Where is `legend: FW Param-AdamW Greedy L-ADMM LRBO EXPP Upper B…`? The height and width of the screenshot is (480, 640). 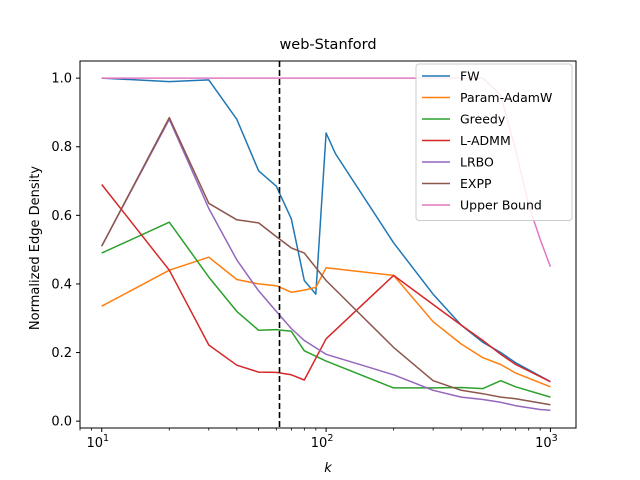 legend: FW Param-AdamW Greedy L-ADMM LRBO EXPP Upper B… is located at coordinates (494, 142).